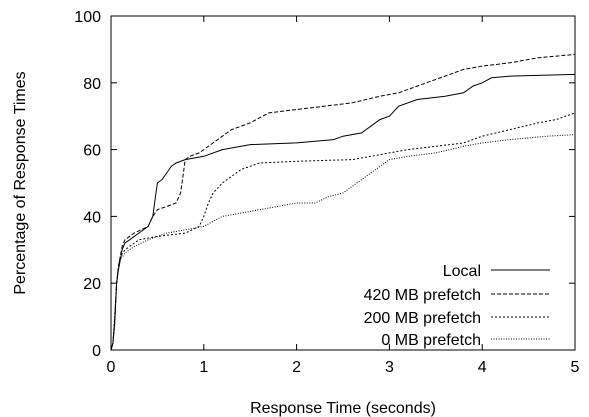 Image resolution: width=589 pixels, height=417 pixels. What do you see at coordinates (462, 271) in the screenshot?
I see `legend-label: Local` at bounding box center [462, 271].